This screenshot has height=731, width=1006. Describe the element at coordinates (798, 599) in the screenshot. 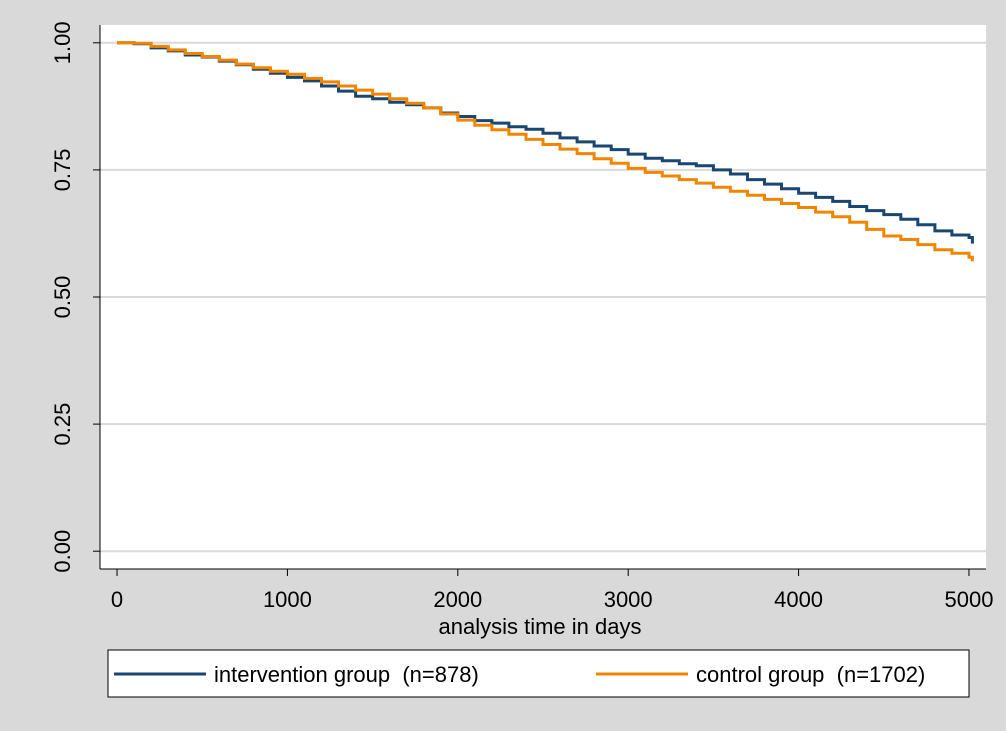

I see `x-tick-label: 4000` at that location.